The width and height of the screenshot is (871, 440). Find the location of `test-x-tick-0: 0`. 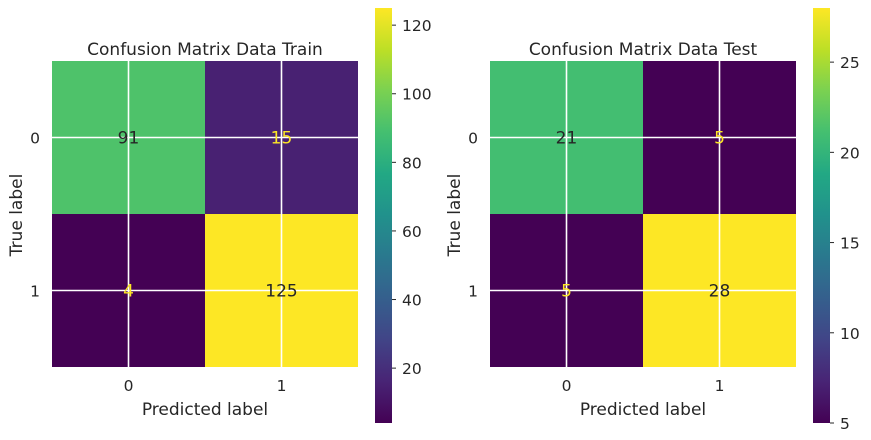

test-x-tick-0: 0 is located at coordinates (567, 386).